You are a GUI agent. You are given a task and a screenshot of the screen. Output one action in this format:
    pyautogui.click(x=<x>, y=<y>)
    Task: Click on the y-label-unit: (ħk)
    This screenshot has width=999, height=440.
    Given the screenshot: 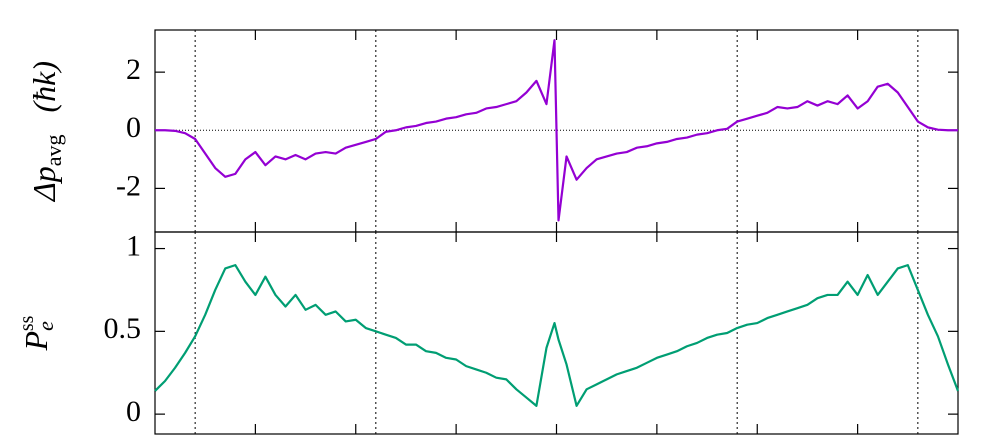 What is the action you would take?
    pyautogui.click(x=44, y=87)
    